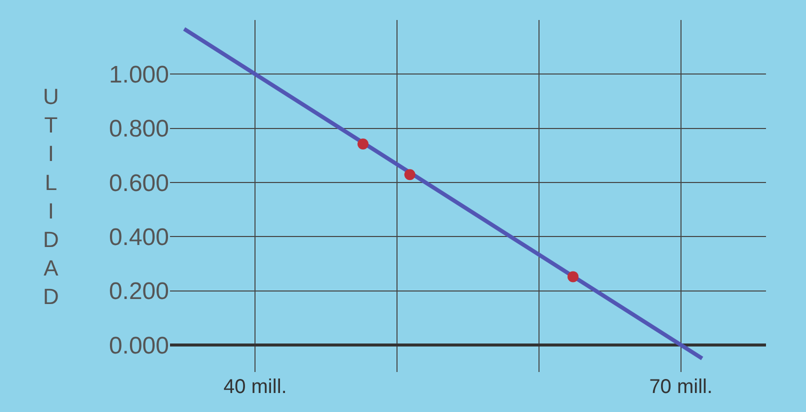  Describe the element at coordinates (138, 183) in the screenshot. I see `y-tick-label: 0.600` at that location.